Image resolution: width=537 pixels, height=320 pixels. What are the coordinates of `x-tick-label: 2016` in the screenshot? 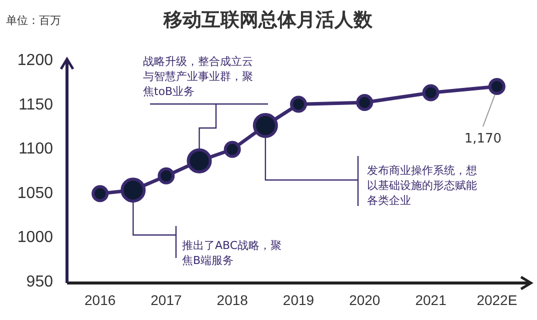 It's located at (100, 300).